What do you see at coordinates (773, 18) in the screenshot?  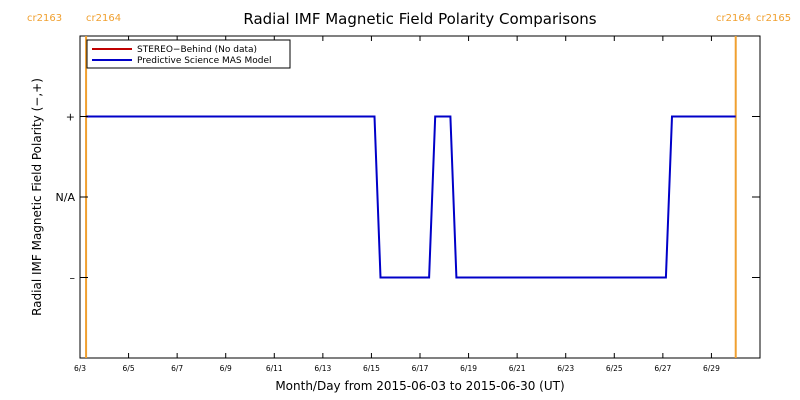 I see `carrington-label-after: cr2165` at bounding box center [773, 18].